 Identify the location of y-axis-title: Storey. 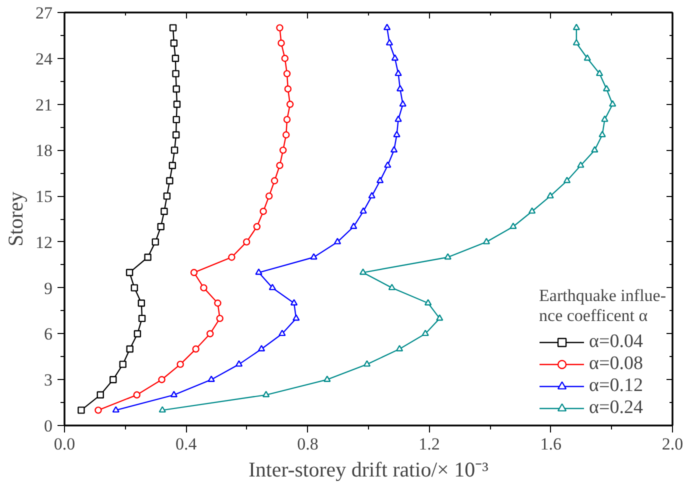
(16, 218).